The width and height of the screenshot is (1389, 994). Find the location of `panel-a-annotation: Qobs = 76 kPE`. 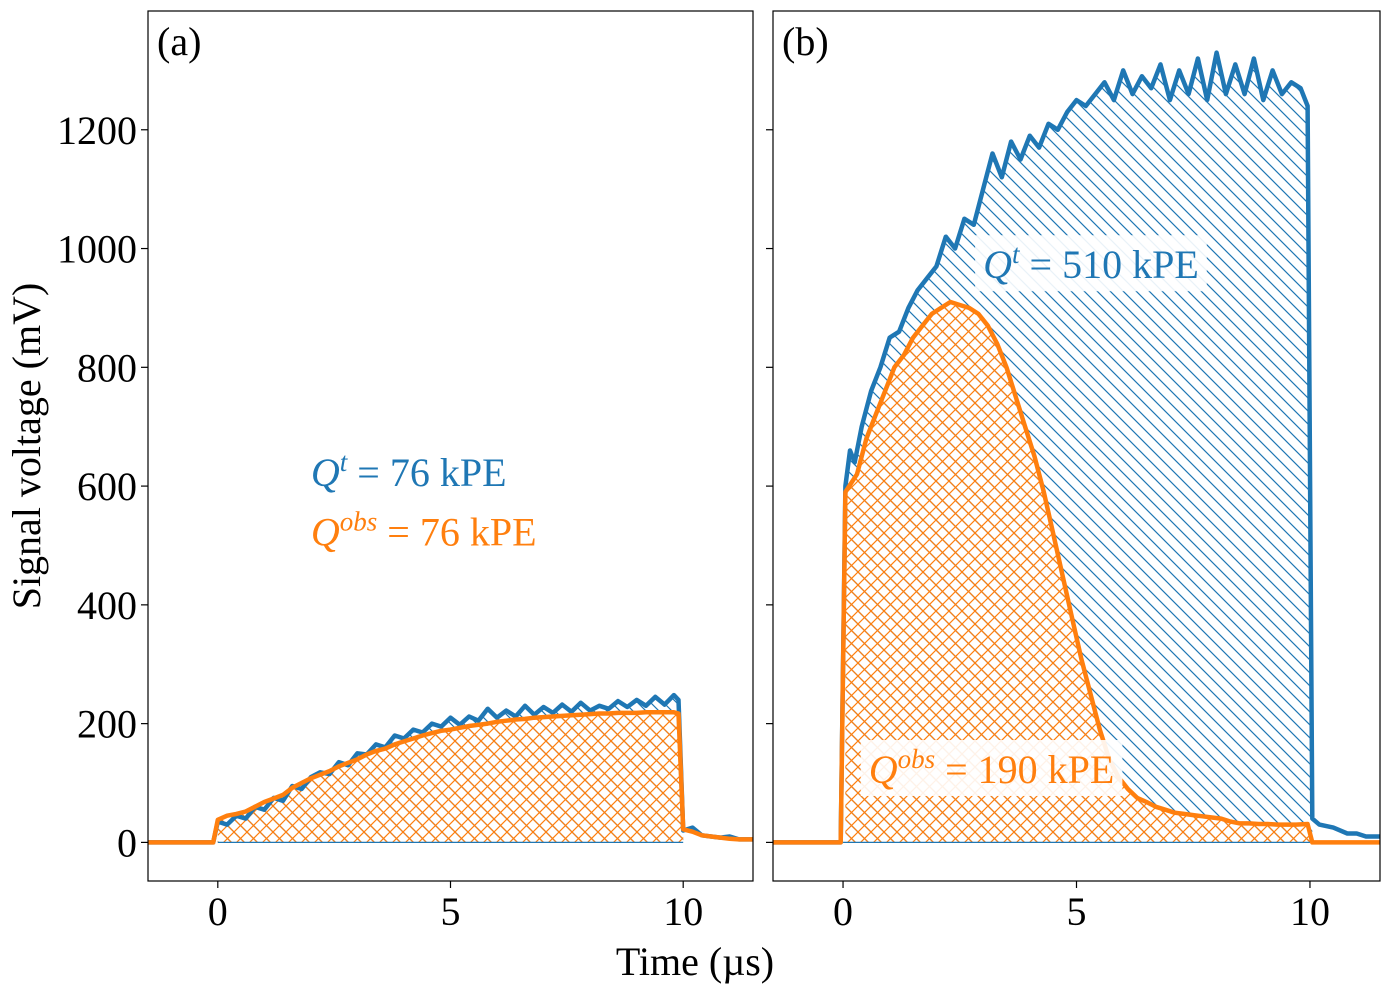

panel-a-annotation: Qobs = 76 kPE is located at coordinates (424, 530).